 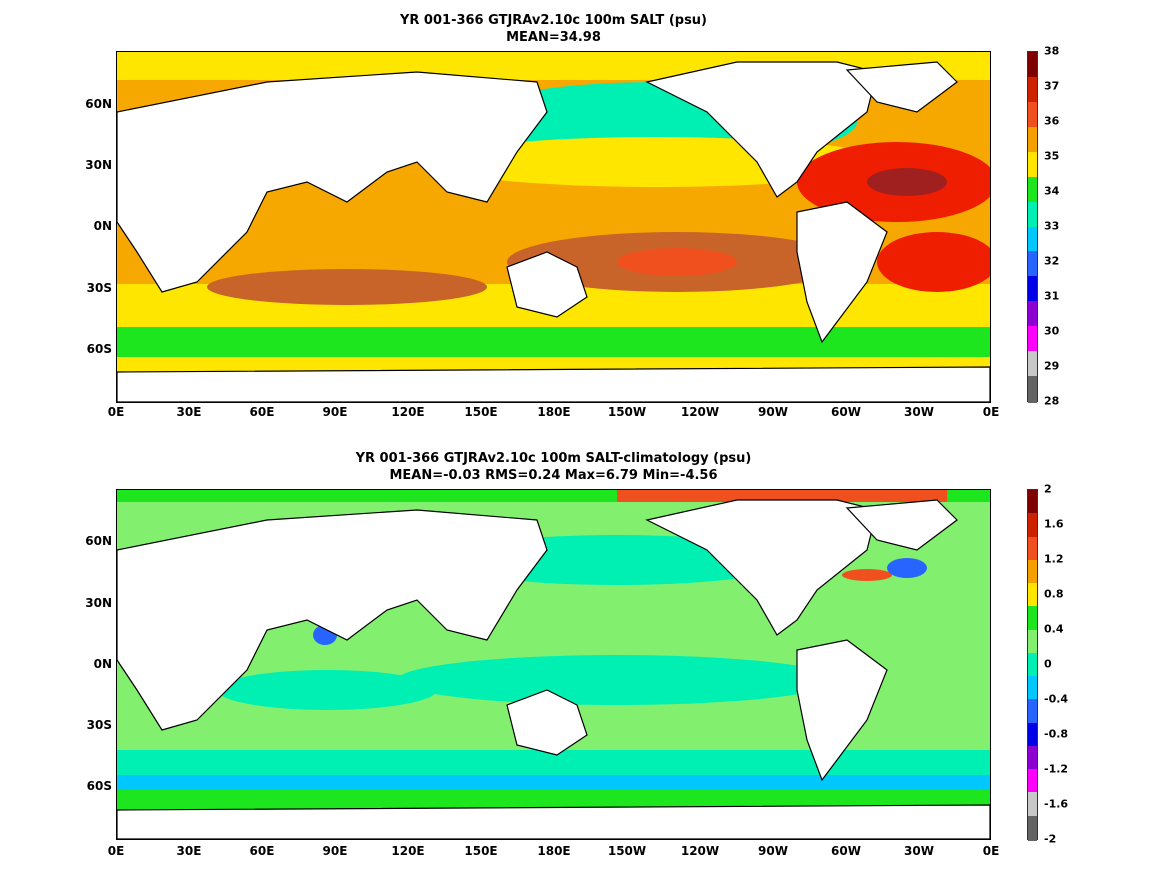 I want to click on p2-cbar-label: -2, so click(x=1050, y=839).